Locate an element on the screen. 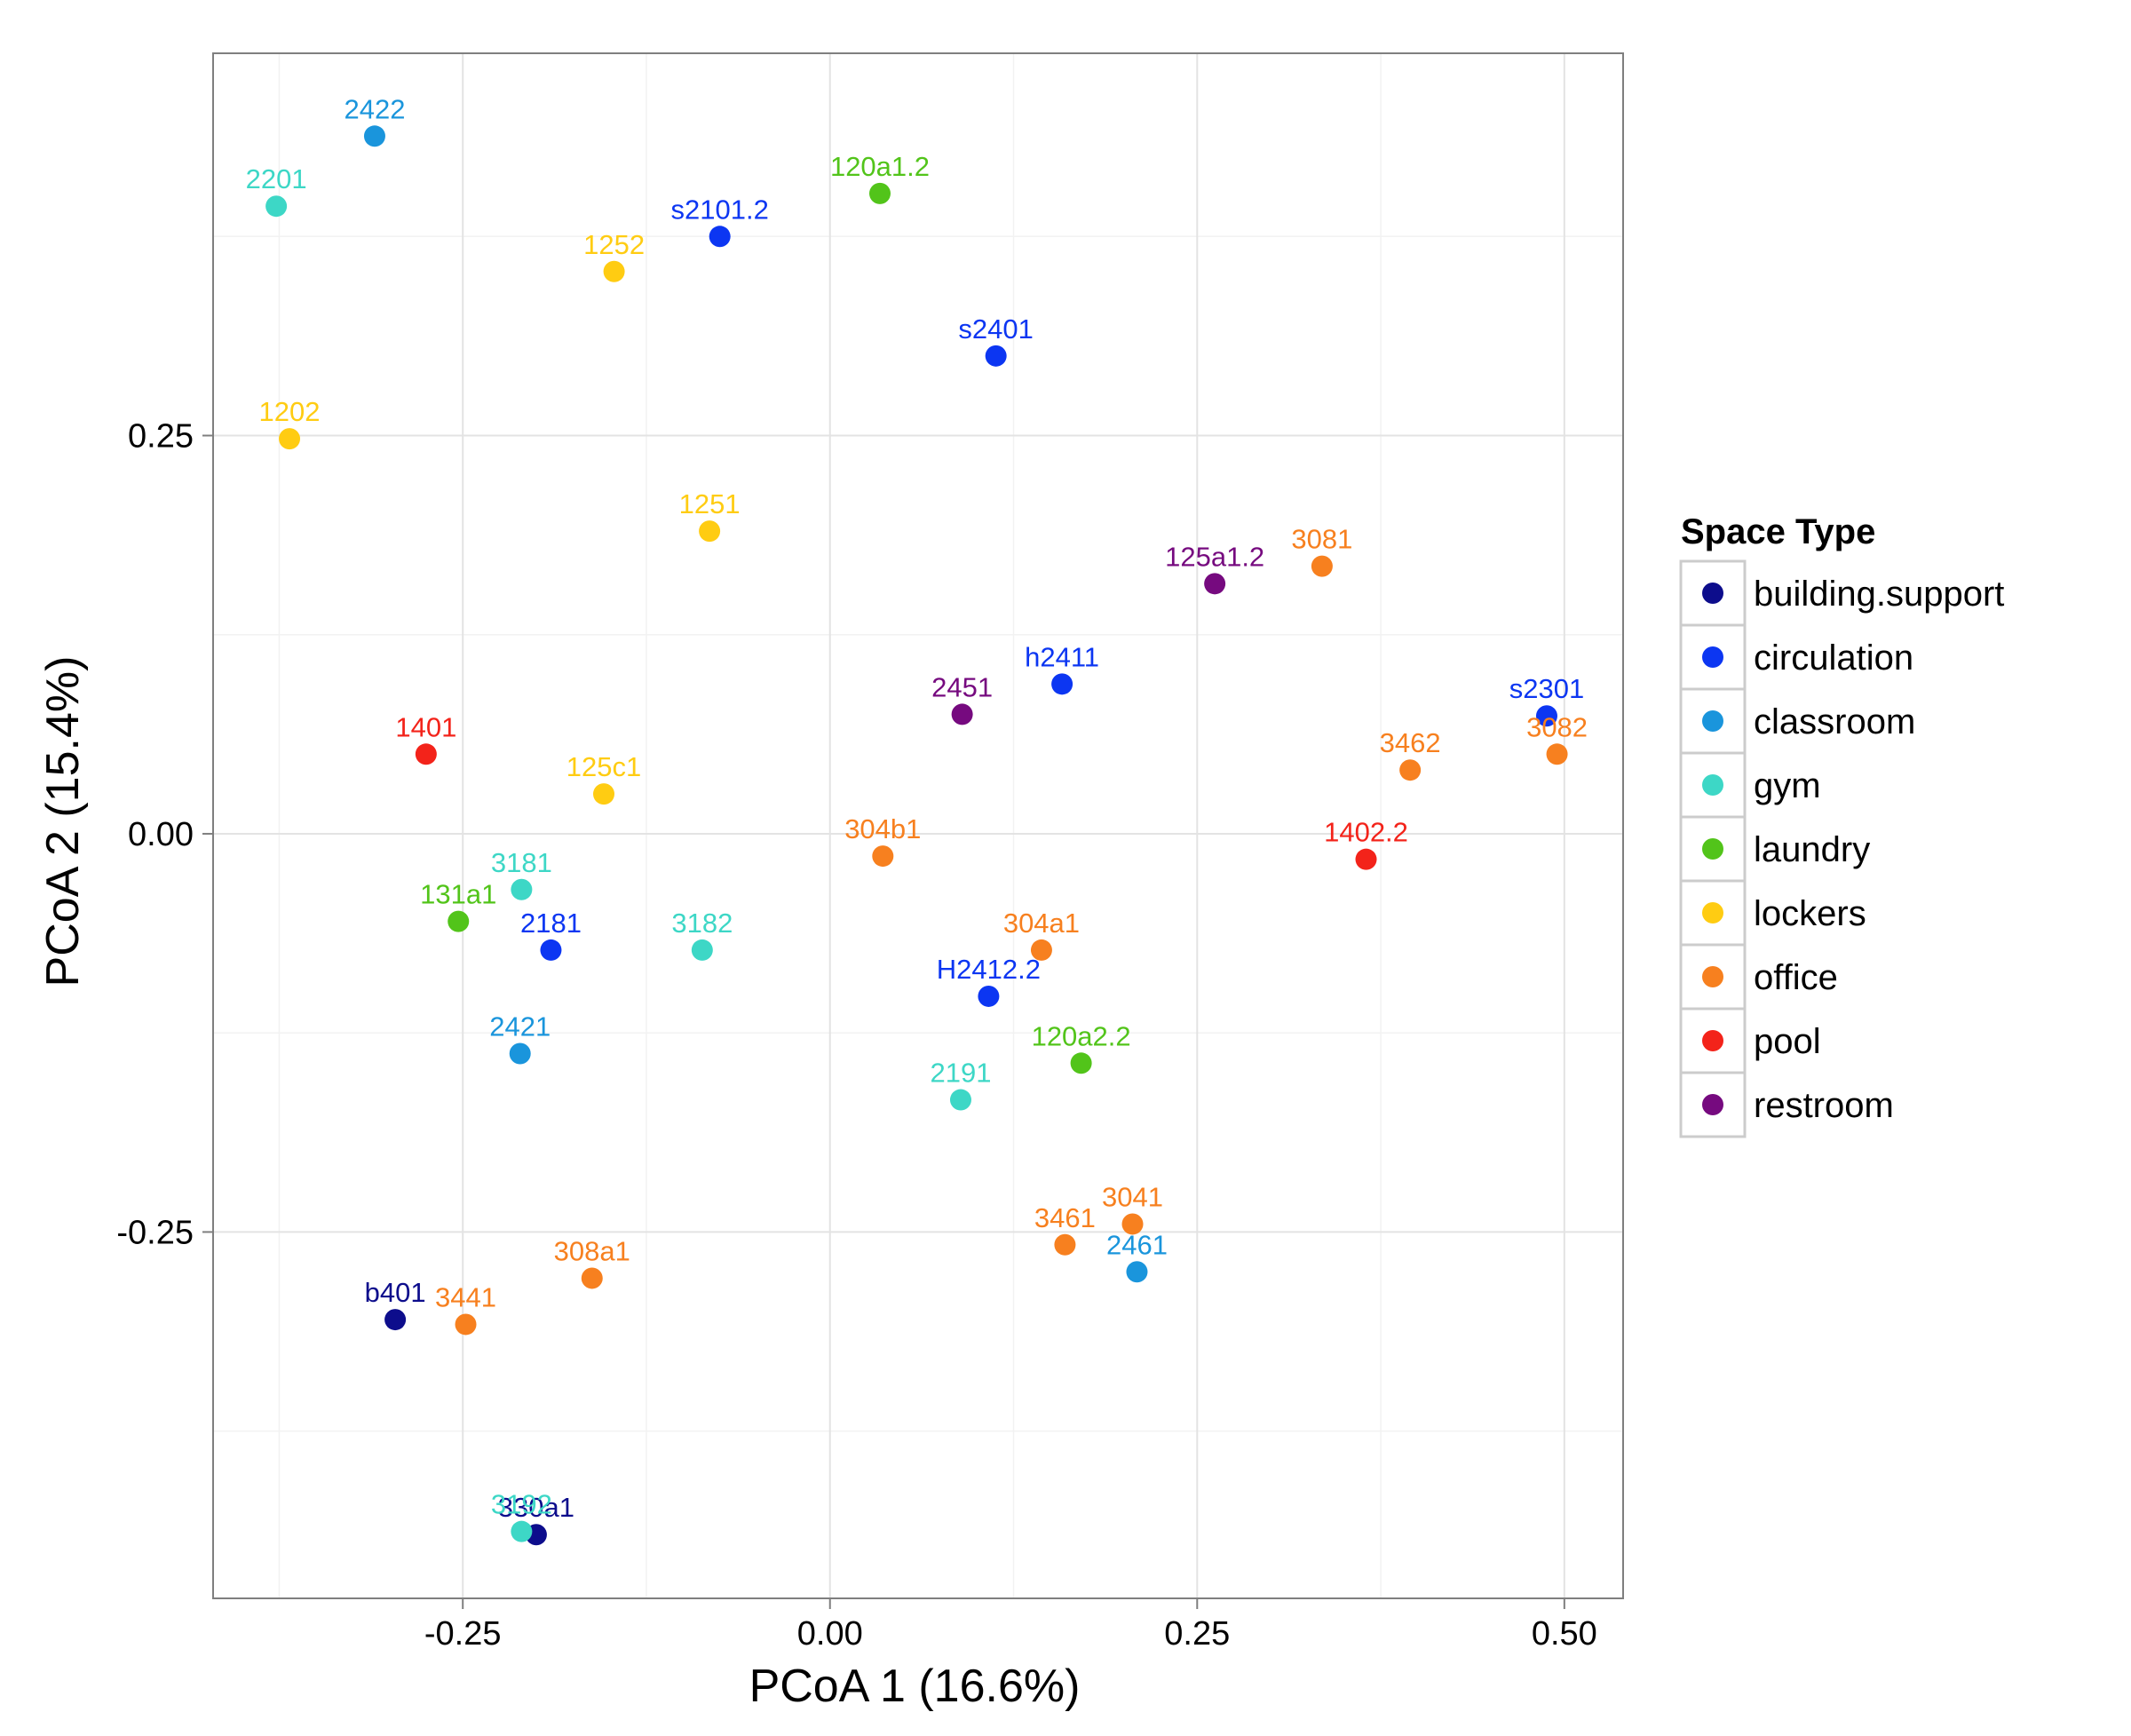 Image resolution: width=2131 pixels, height=1736 pixels. point-label: 3441 is located at coordinates (465, 1296).